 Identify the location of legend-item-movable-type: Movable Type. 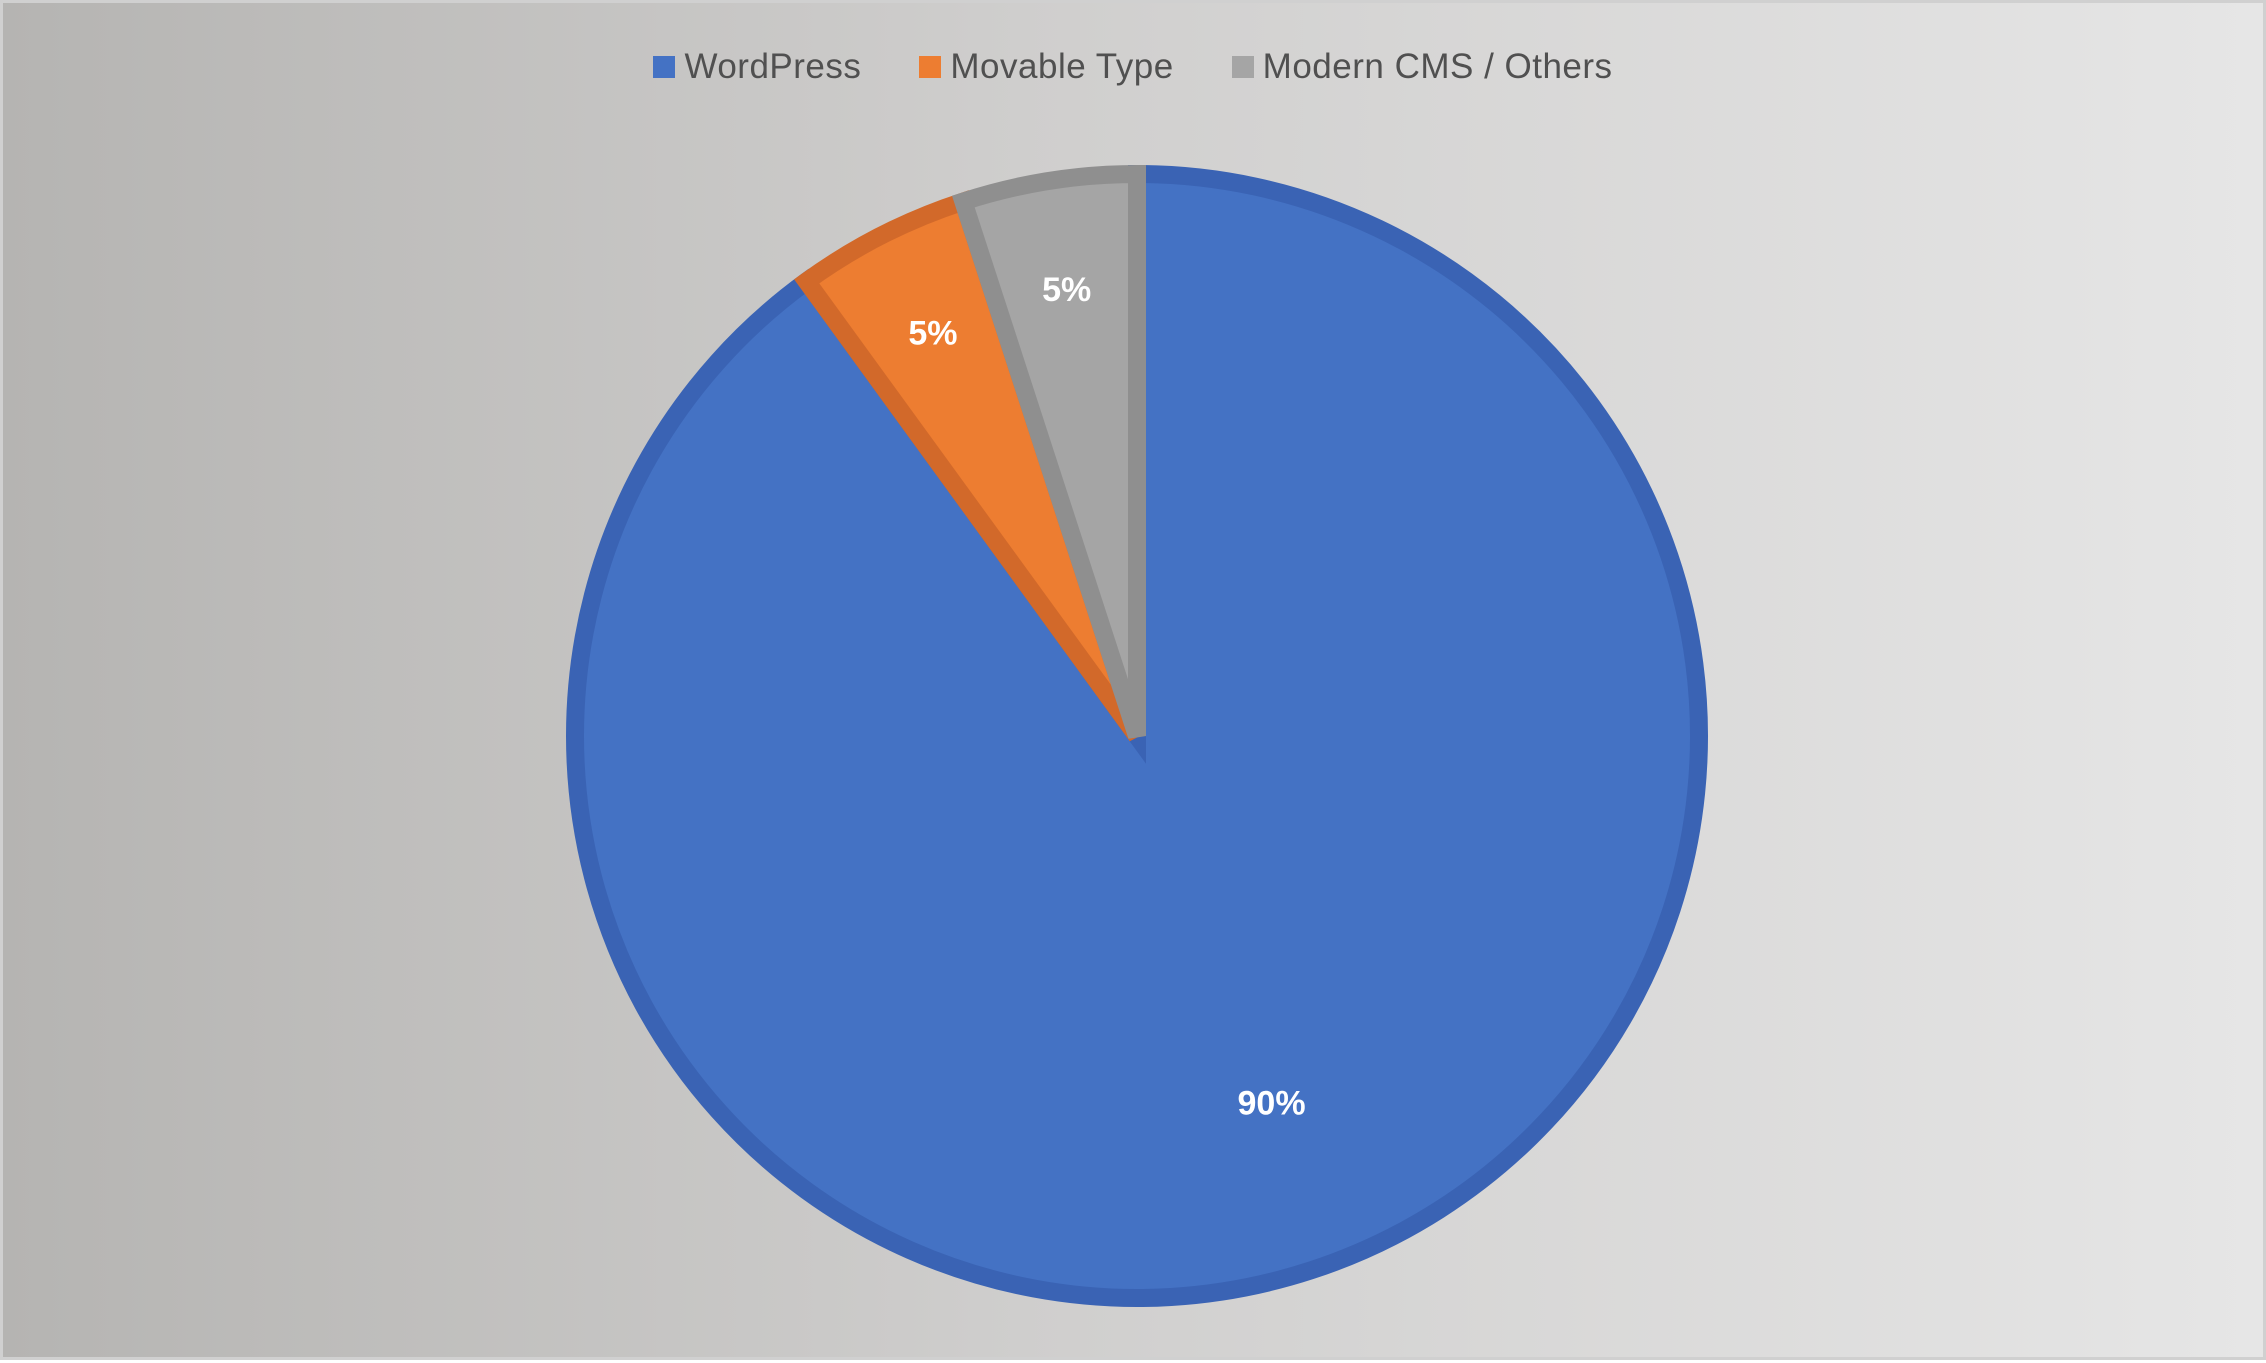
(1046, 67).